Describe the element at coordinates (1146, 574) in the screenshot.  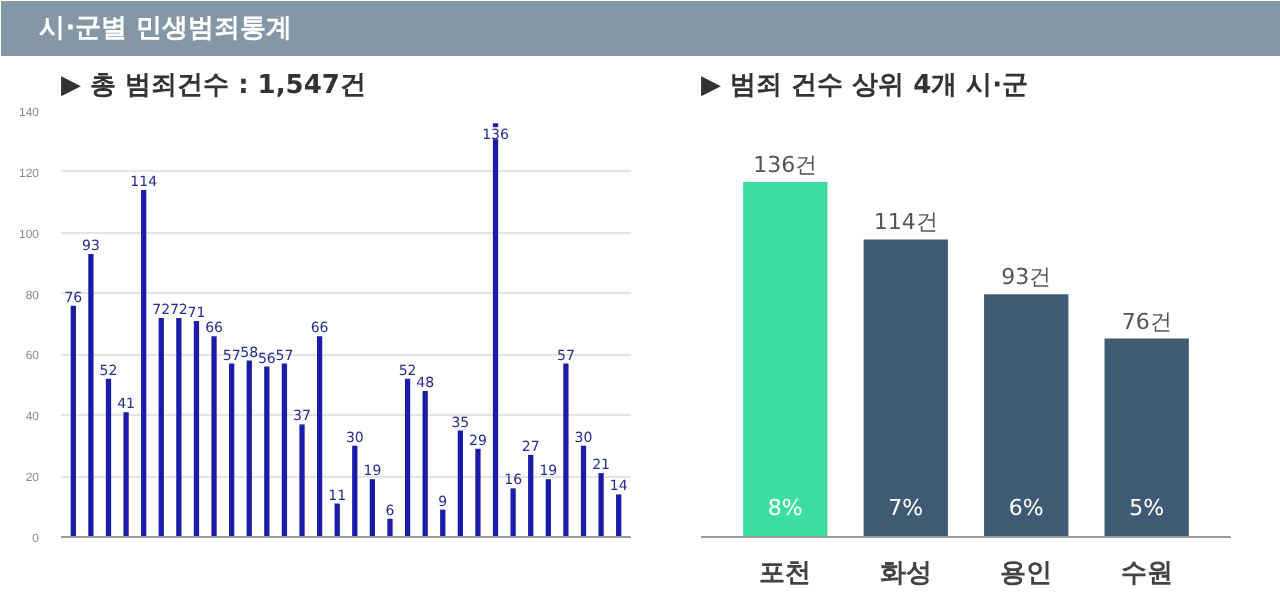
I see `x-tick-label: 수원` at that location.